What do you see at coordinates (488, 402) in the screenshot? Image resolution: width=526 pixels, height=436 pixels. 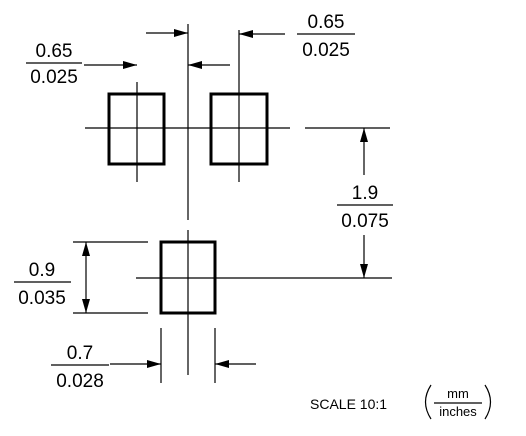 I see `legend-paren-right` at bounding box center [488, 402].